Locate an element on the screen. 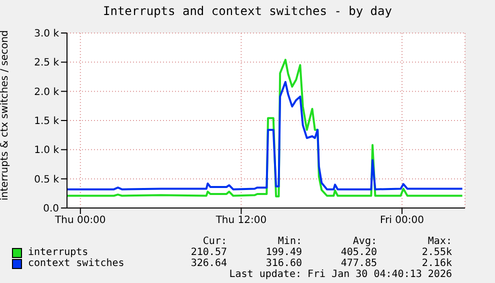 Image resolution: width=495 pixels, height=283 pixels. legend-label: interrupts is located at coordinates (58, 252).